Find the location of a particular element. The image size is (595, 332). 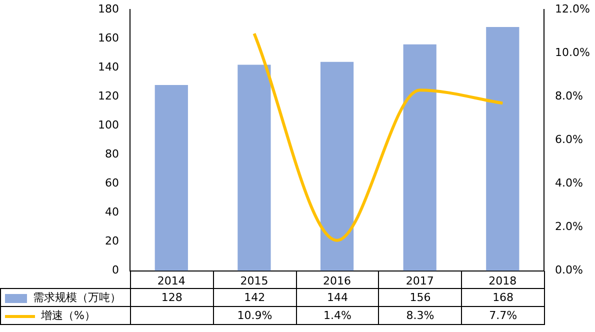

y2-tick-label: 12.0% is located at coordinates (572, 9).